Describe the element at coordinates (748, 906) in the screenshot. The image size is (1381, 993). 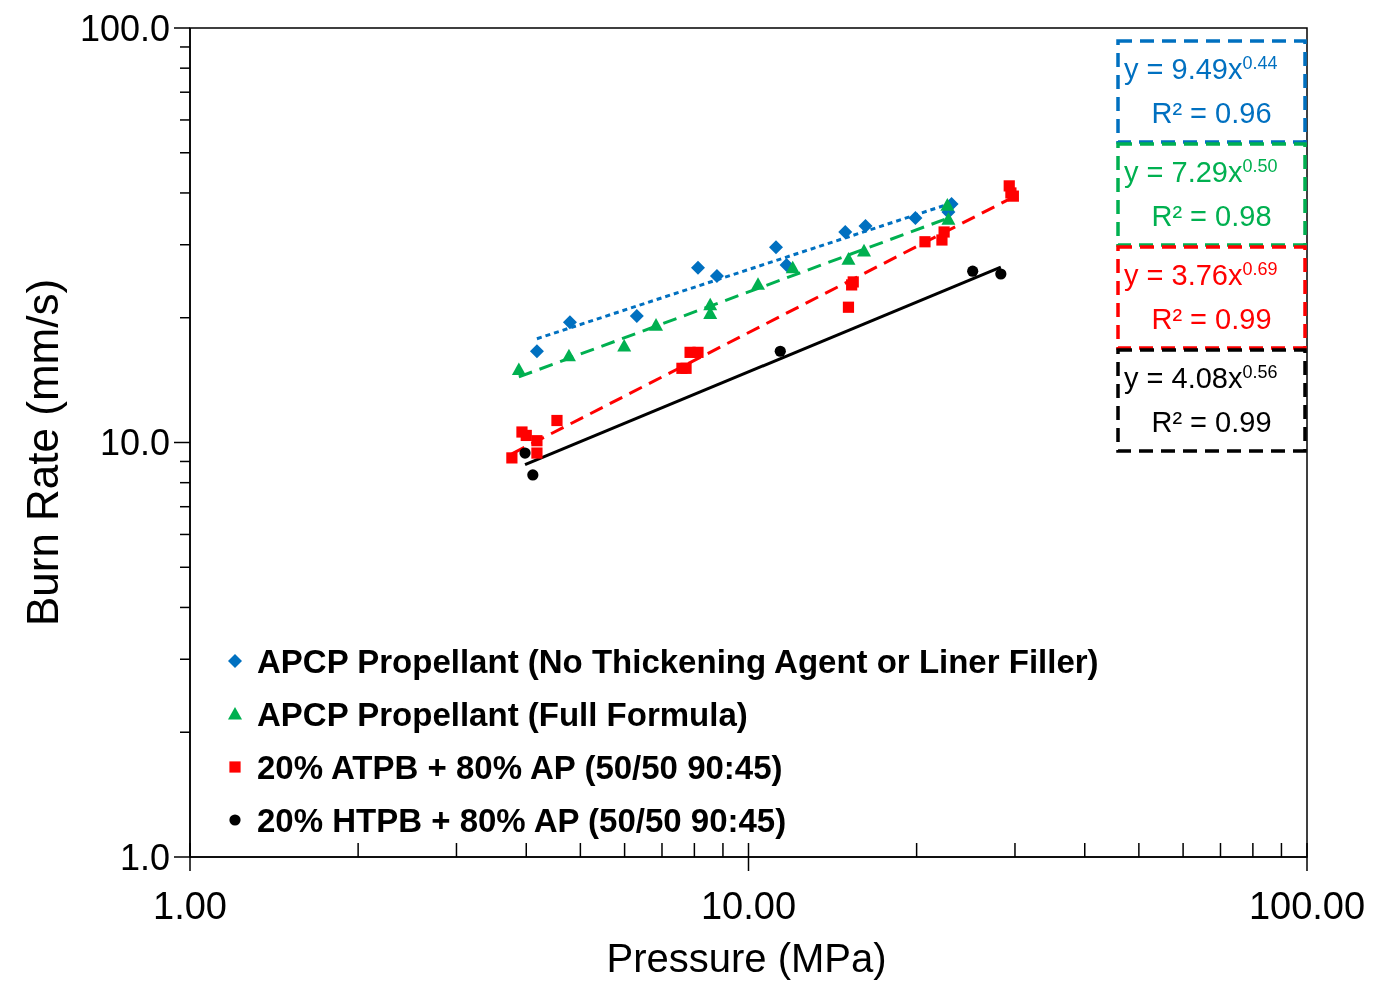
I see `x-tick-label: 10.00` at that location.